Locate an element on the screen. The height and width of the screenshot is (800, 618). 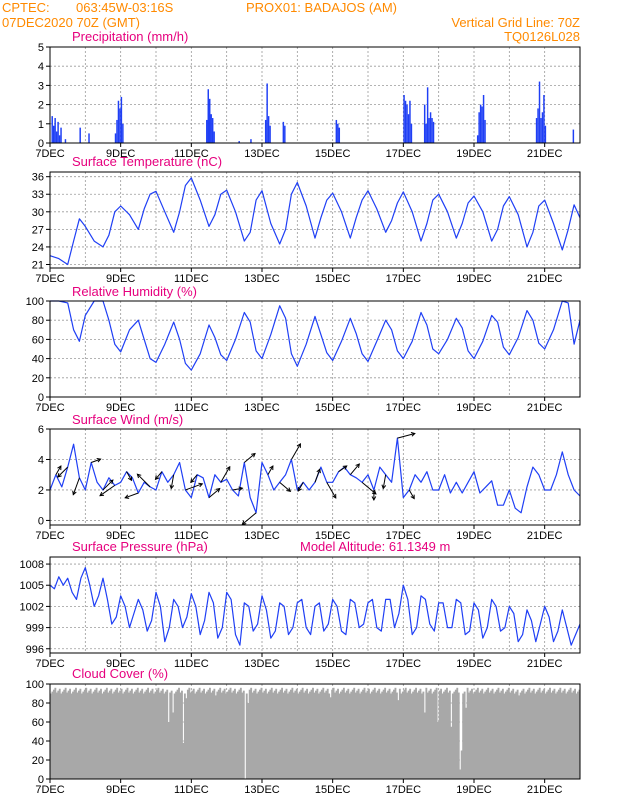
ytick-label: 4 is located at coordinates (41, 460).